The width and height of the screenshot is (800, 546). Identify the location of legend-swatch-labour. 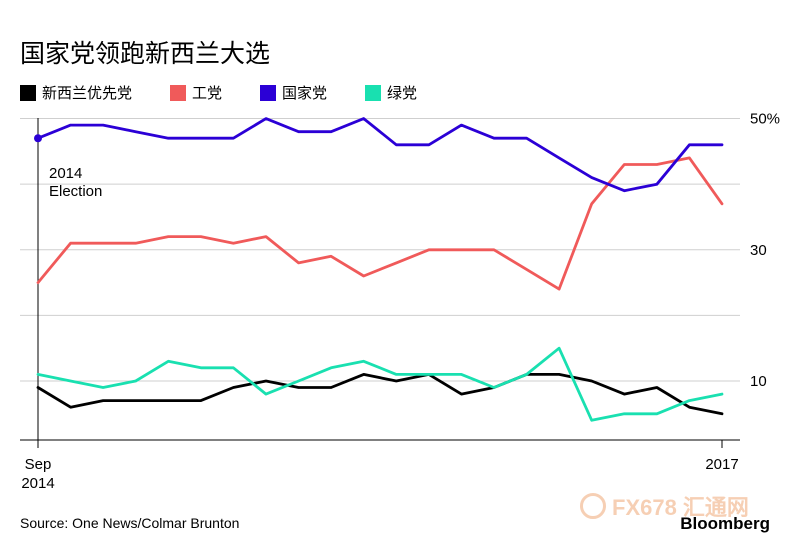
(178, 92).